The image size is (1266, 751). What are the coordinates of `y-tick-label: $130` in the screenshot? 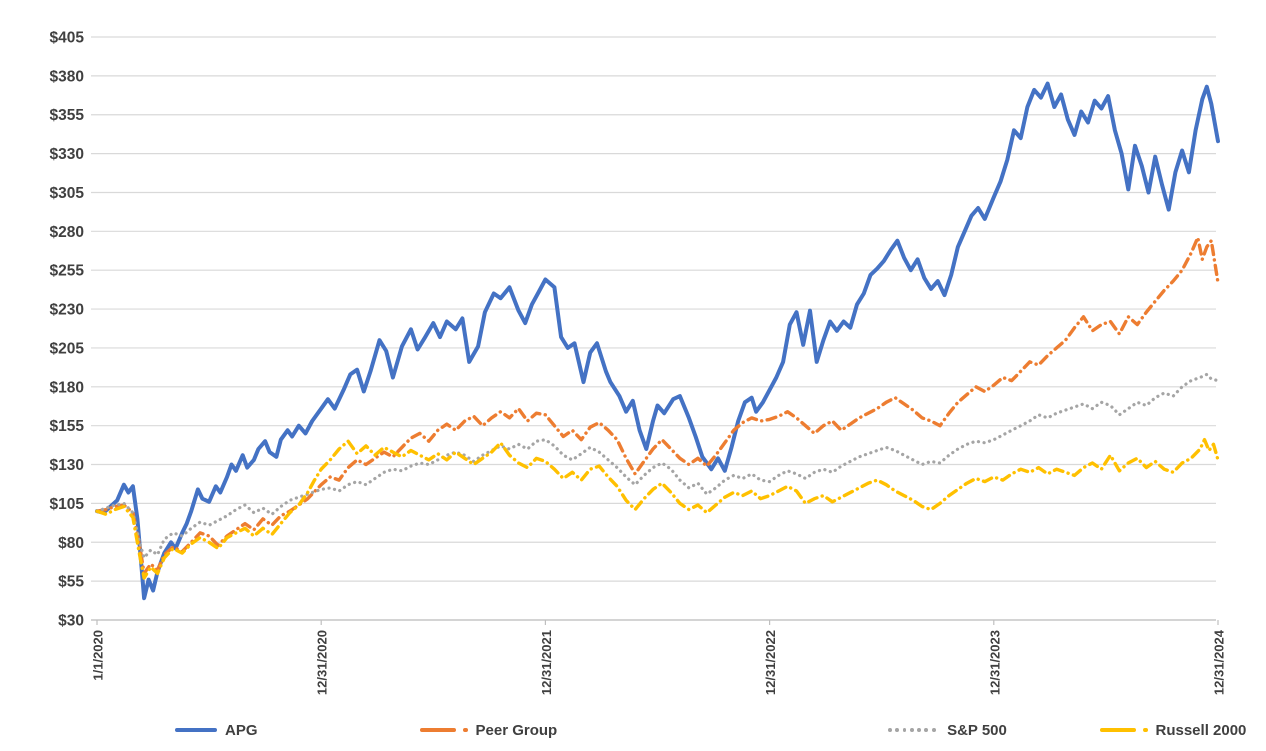 It's located at (67, 465).